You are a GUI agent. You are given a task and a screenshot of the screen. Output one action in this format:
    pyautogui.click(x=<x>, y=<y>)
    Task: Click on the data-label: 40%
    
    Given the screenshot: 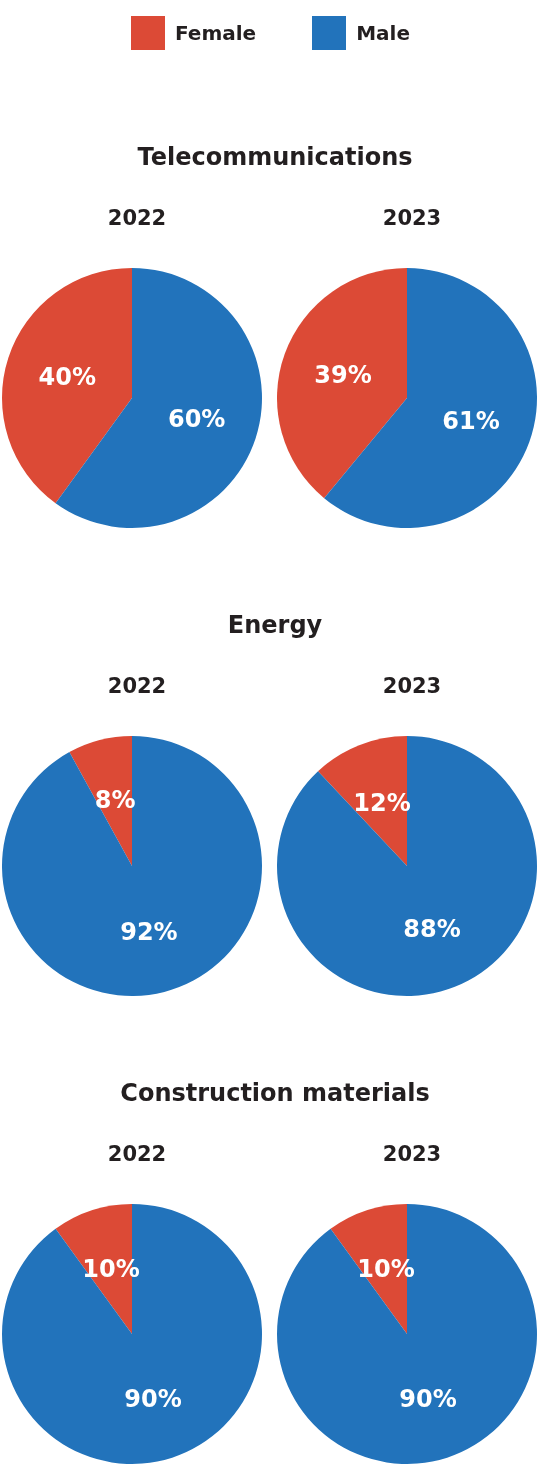 What is the action you would take?
    pyautogui.click(x=67, y=376)
    